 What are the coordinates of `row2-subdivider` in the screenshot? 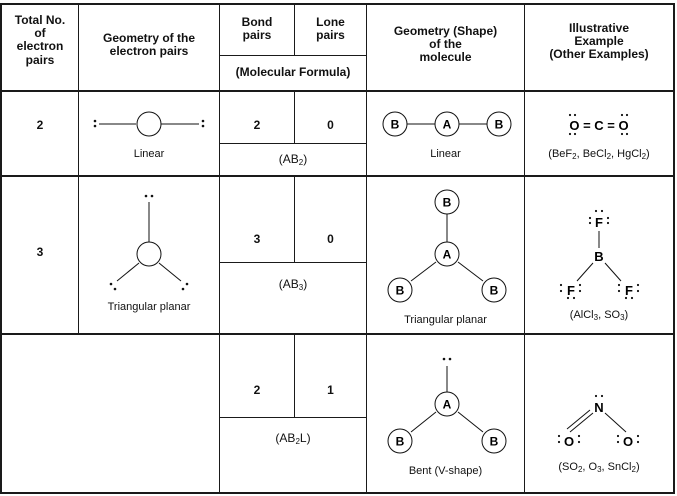 It's located at (292, 262).